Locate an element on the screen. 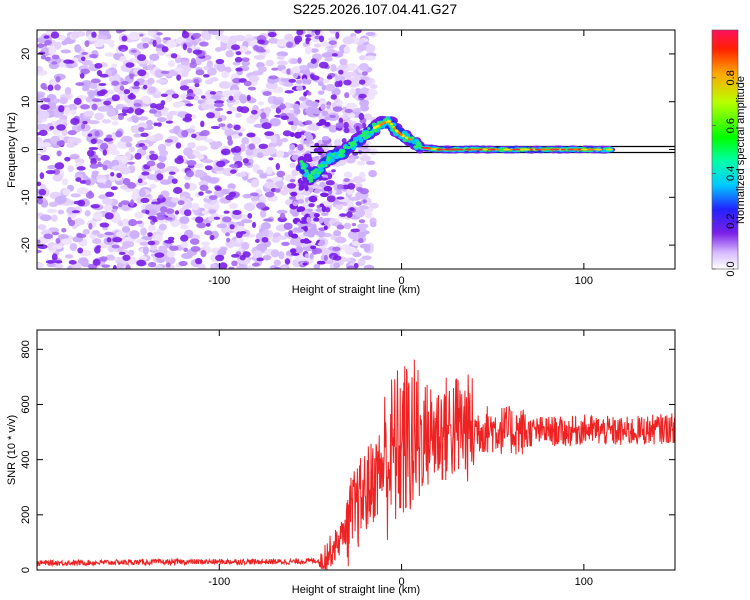  snr-x-label: Height of straight line (km) is located at coordinates (356, 590).